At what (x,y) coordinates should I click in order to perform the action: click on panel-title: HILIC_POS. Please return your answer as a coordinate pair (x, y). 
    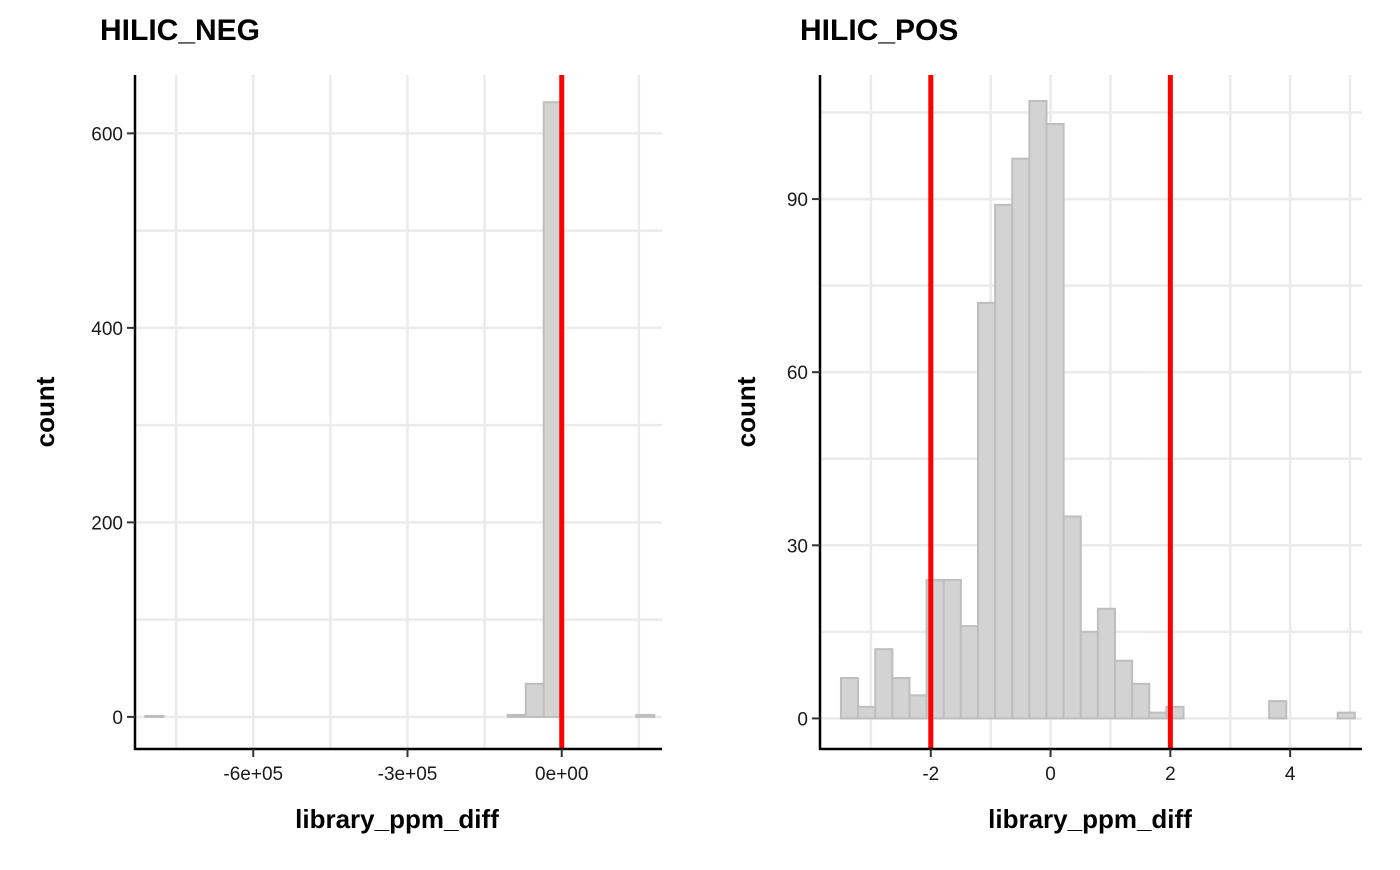
    Looking at the image, I should click on (879, 30).